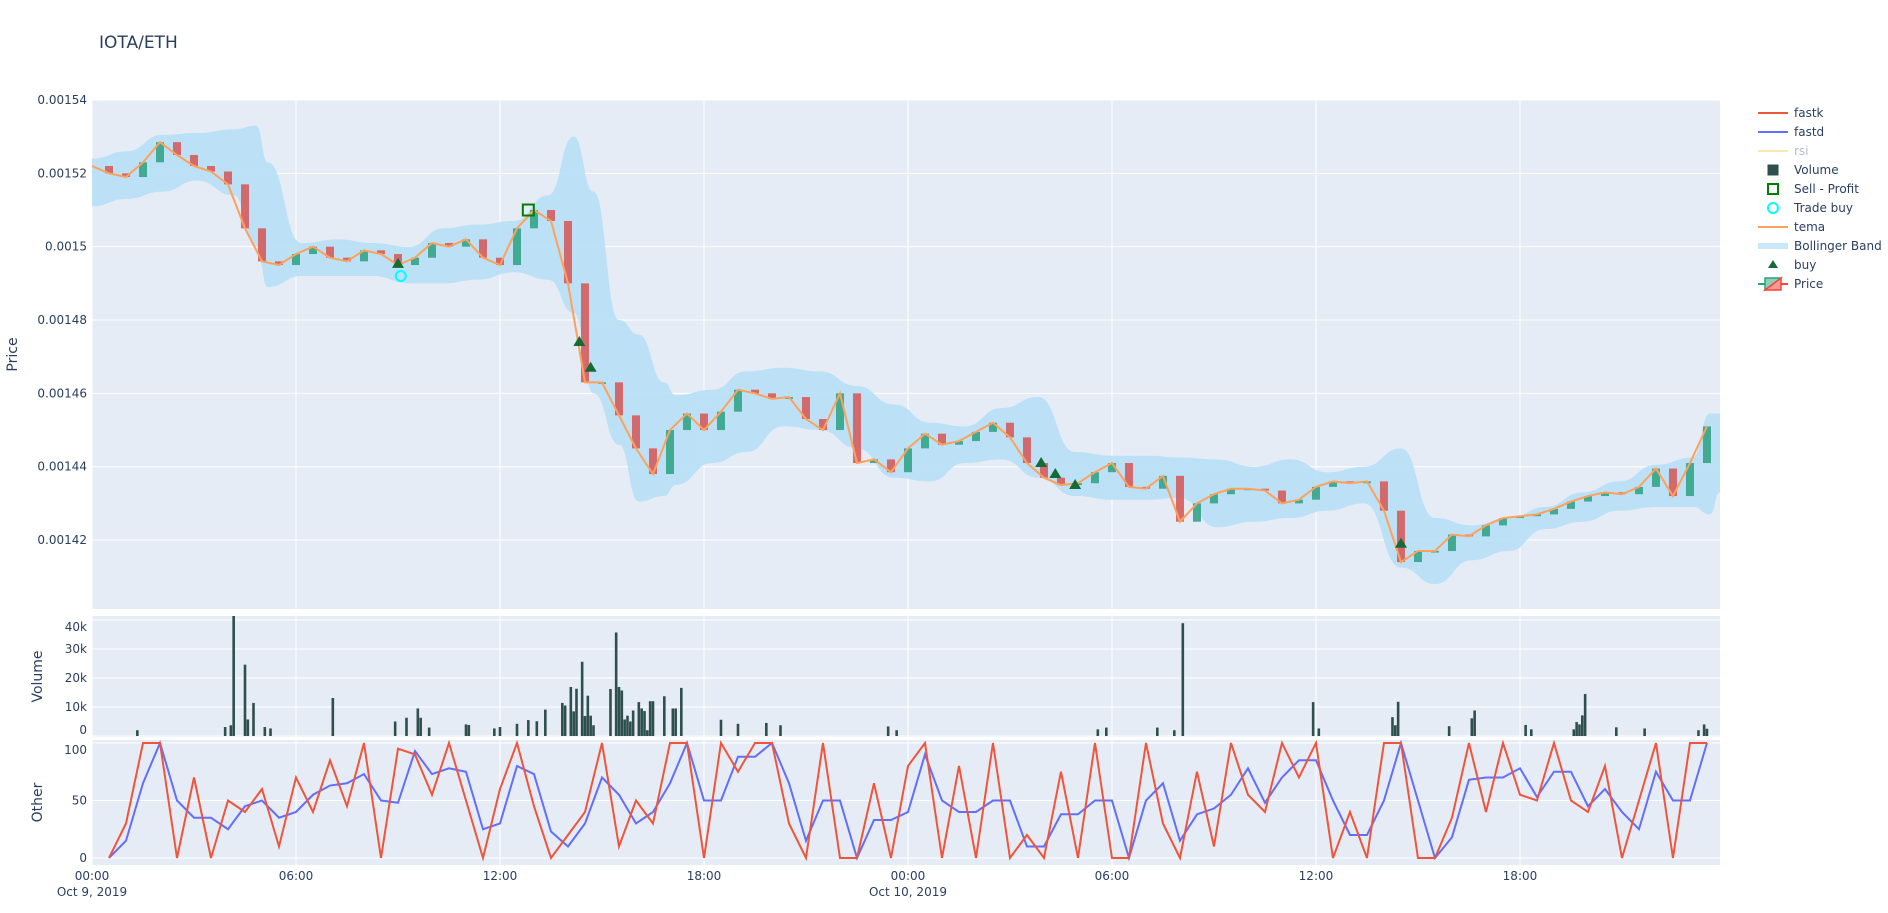 The image size is (1888, 913). What do you see at coordinates (1791, 113) in the screenshot?
I see `legend-item-fastk: fastk` at bounding box center [1791, 113].